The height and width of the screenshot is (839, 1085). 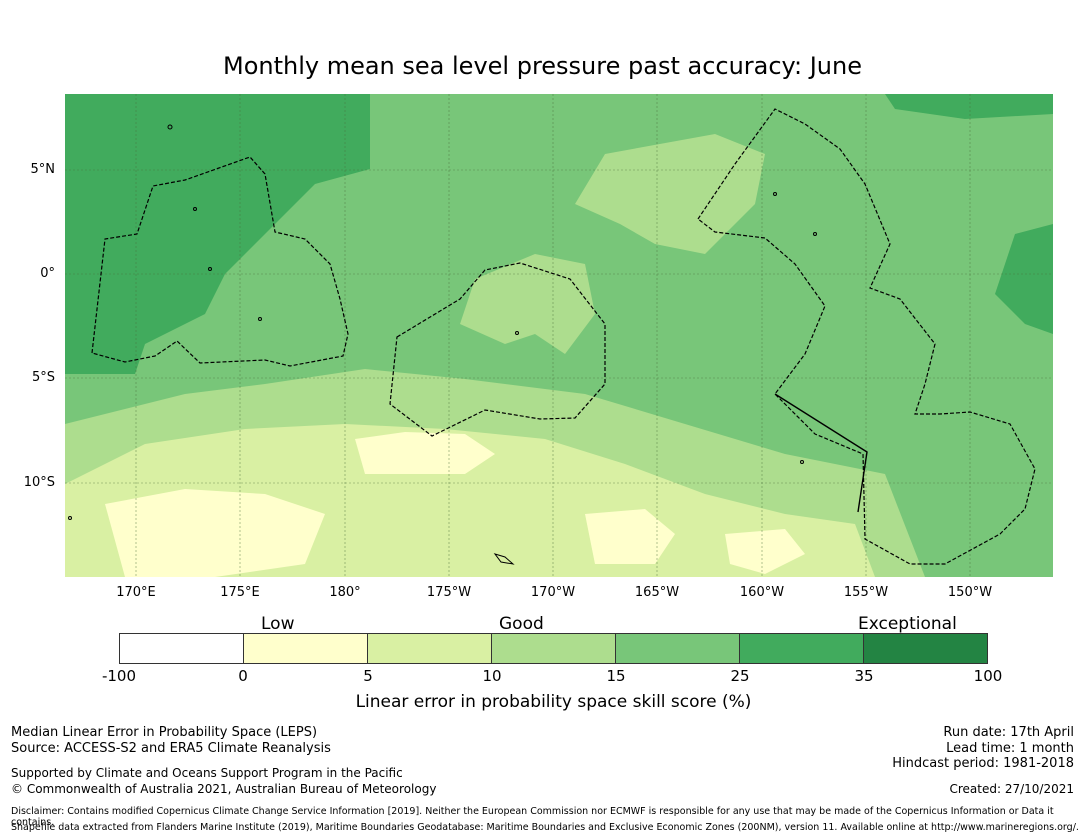 What do you see at coordinates (43, 169) in the screenshot?
I see `lat-label-5n: 5°N` at bounding box center [43, 169].